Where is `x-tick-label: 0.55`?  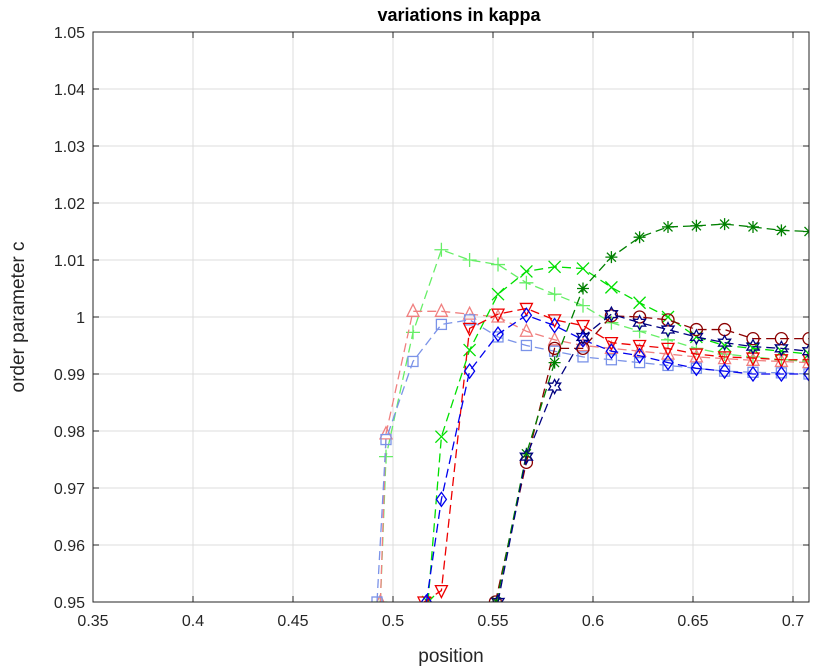 x-tick-label: 0.55 is located at coordinates (492, 621).